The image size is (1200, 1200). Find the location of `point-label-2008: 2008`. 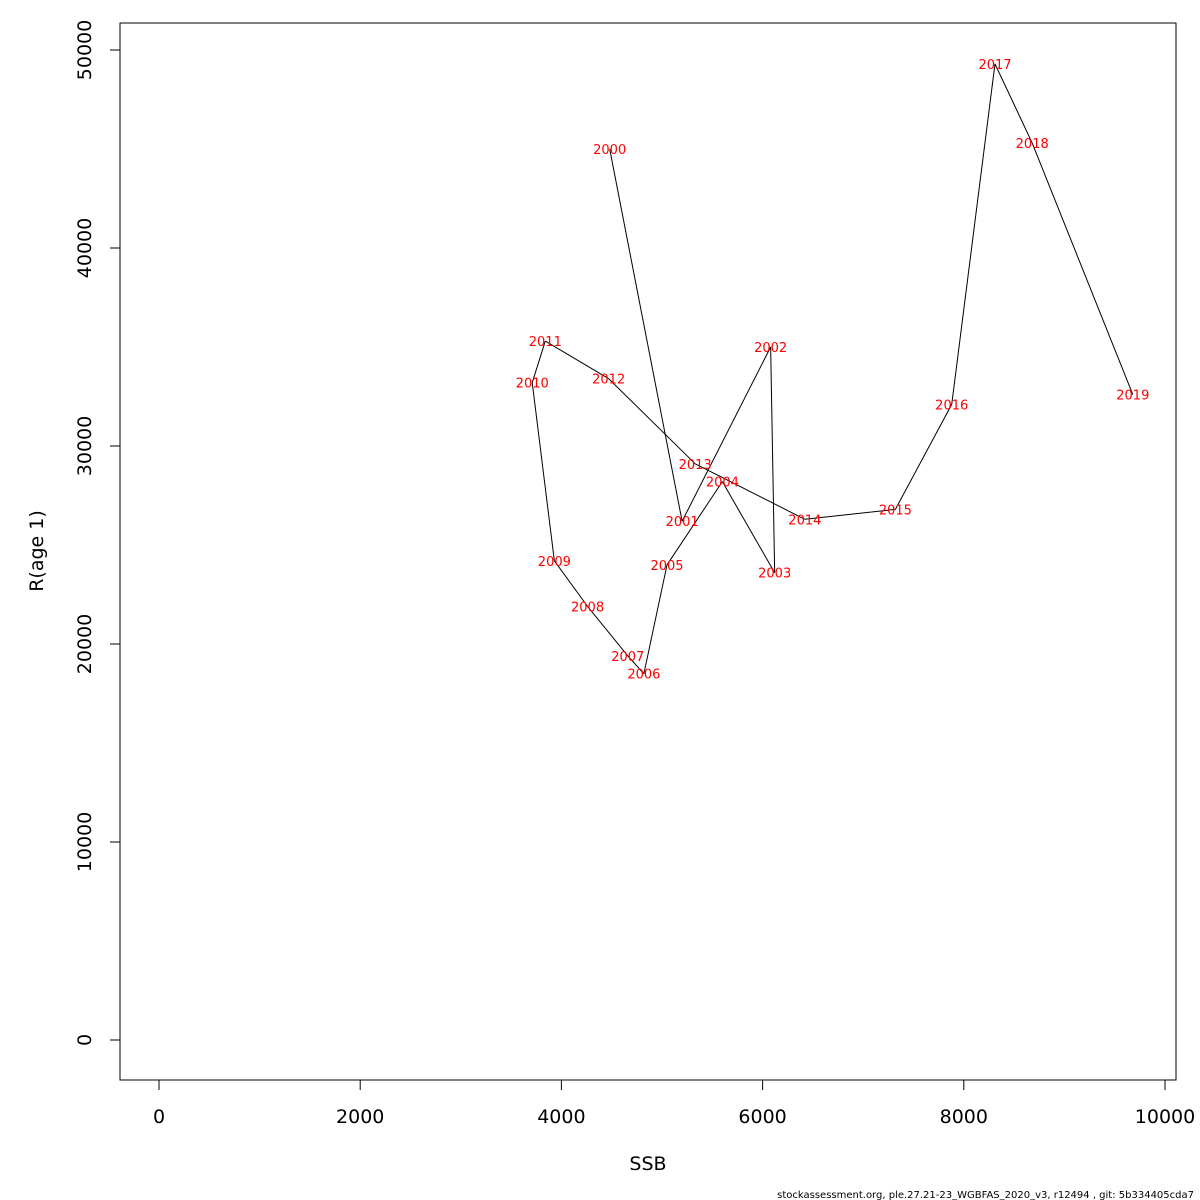

point-label-2008: 2008 is located at coordinates (587, 607).